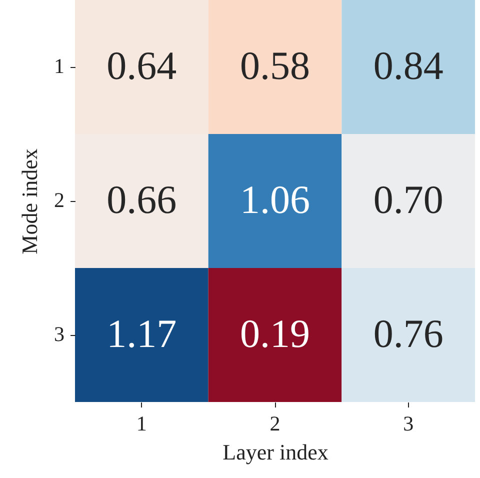 The image size is (480, 478). What do you see at coordinates (59, 334) in the screenshot?
I see `y-tick-label: 3` at bounding box center [59, 334].